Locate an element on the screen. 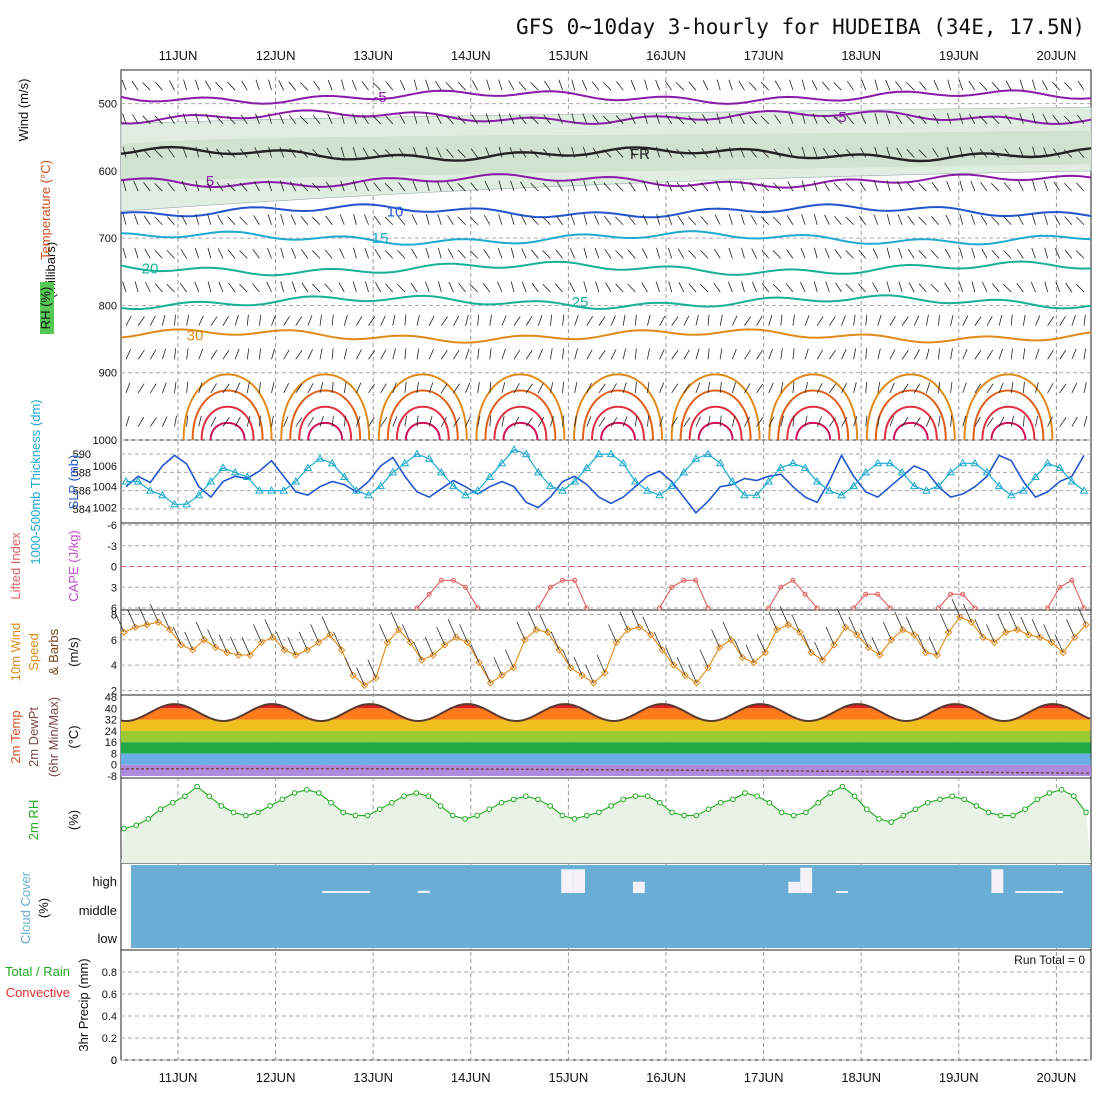  thickness-axis-label: 1000-500mb Thickness (dm) is located at coordinates (35, 481).